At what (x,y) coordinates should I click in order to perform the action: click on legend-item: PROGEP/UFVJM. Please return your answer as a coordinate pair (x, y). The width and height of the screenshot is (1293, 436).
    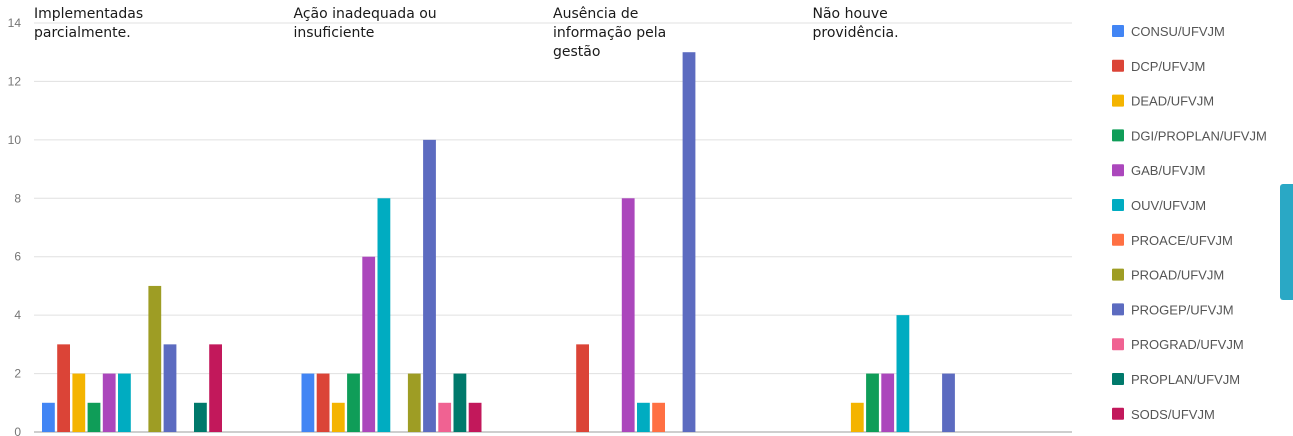
    Looking at the image, I should click on (1173, 309).